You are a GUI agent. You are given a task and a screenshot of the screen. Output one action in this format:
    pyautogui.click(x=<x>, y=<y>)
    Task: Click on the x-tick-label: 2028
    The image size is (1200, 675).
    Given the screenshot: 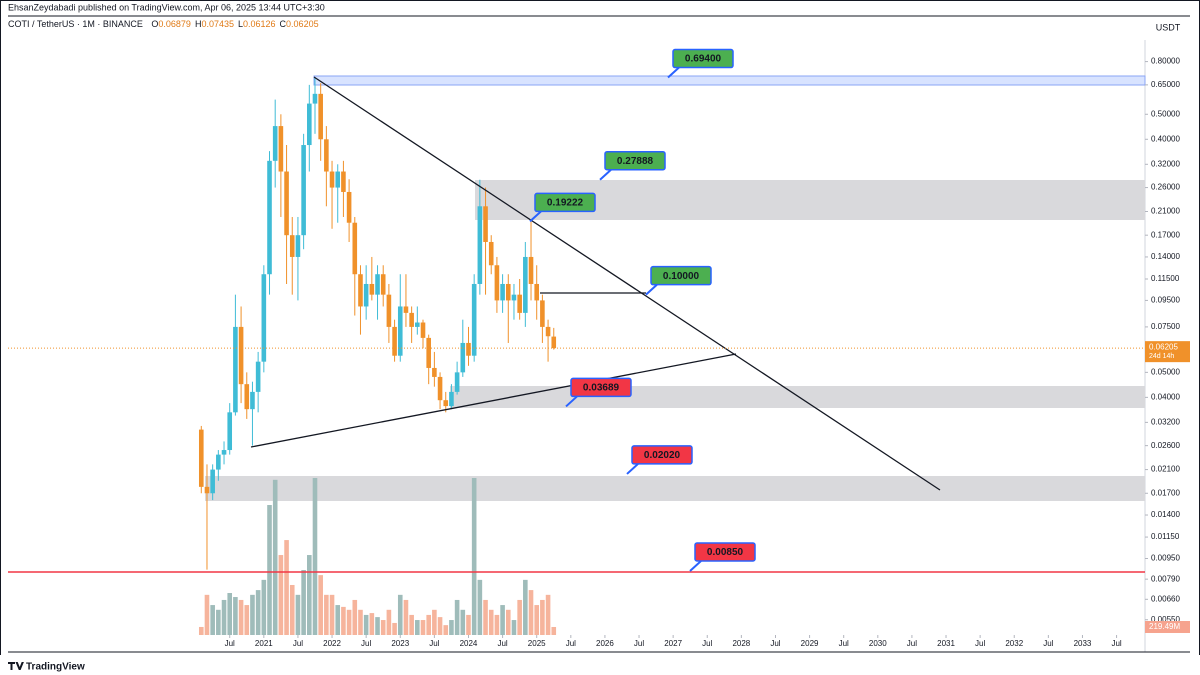 What is the action you would take?
    pyautogui.click(x=741, y=643)
    